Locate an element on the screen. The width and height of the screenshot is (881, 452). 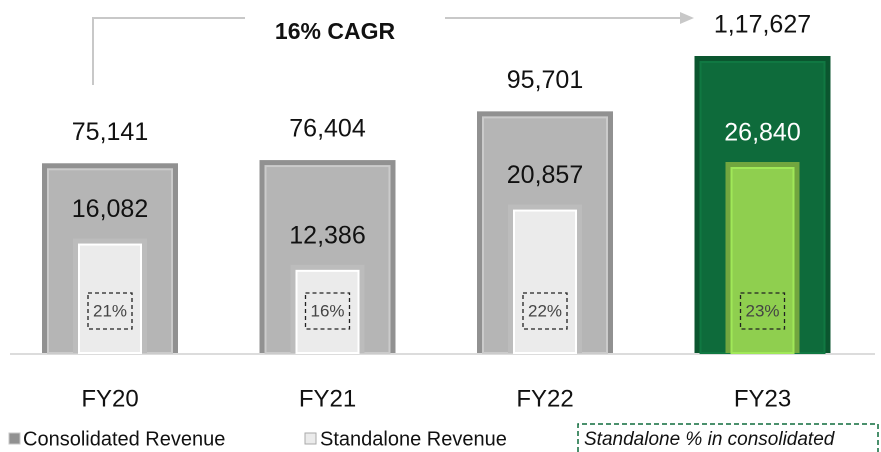
value-label: 12,386 is located at coordinates (327, 235).